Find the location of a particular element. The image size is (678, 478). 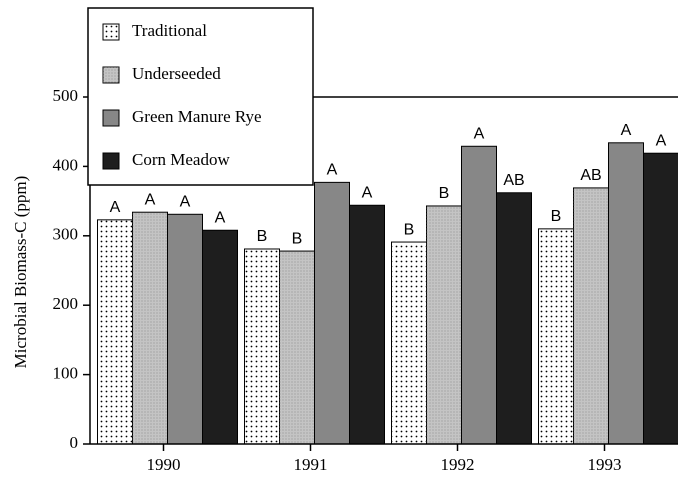

y-tick-label: 500 is located at coordinates (66, 95).